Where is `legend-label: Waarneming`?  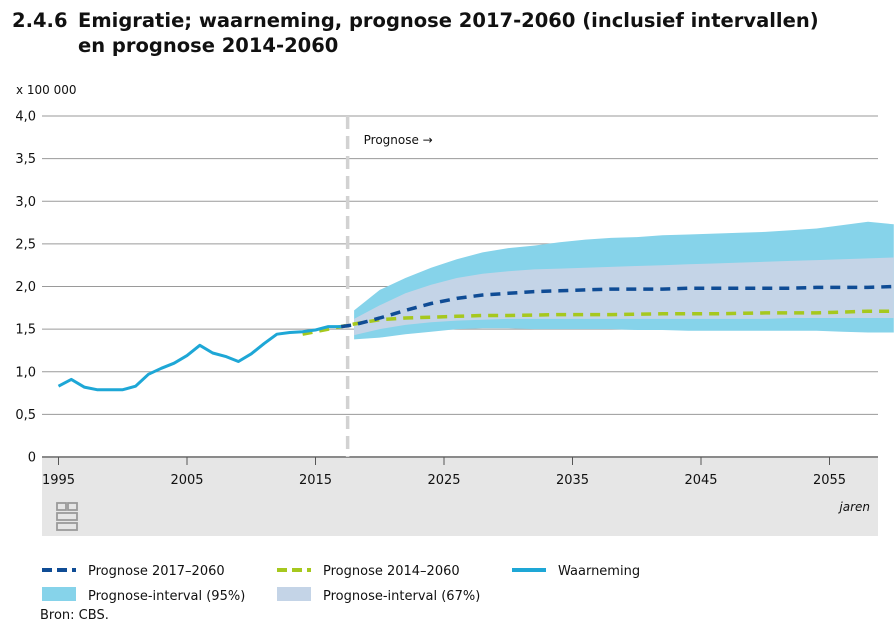
legend-label: Waarneming is located at coordinates (599, 571).